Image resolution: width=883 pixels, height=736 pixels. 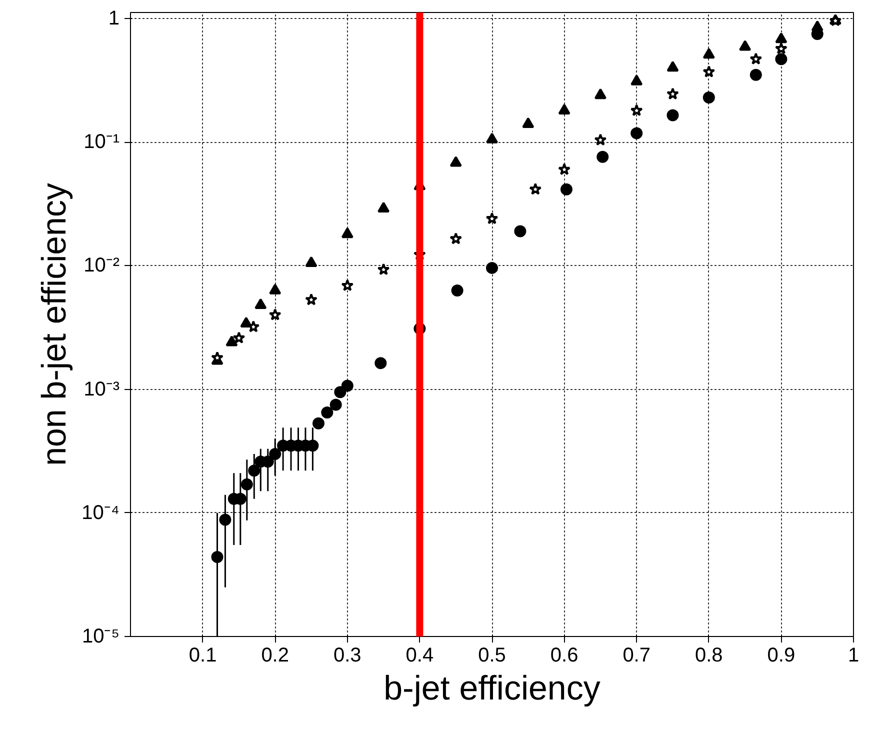 What do you see at coordinates (101, 637) in the screenshot?
I see `y-tick-label: 10⁻⁵` at bounding box center [101, 637].